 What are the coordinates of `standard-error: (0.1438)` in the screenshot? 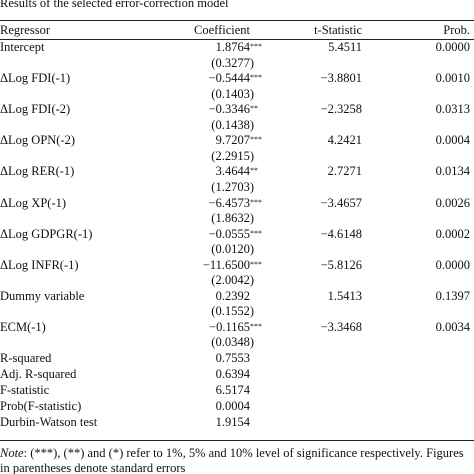 It's located at (232, 124).